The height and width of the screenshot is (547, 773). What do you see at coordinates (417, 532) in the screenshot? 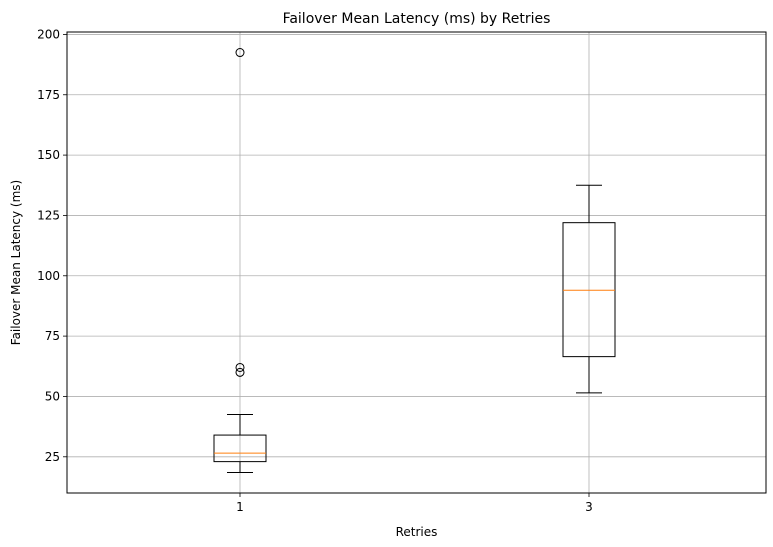
I see `x-axis-label: Retries` at bounding box center [417, 532].